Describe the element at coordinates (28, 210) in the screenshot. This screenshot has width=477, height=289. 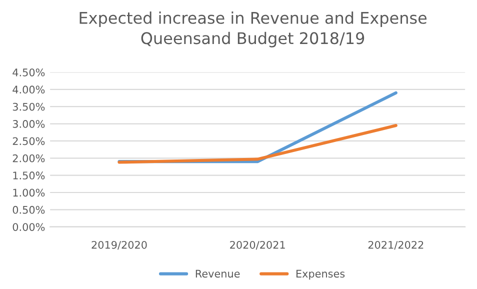
I see `y-tick-label: 0.50%` at that location.